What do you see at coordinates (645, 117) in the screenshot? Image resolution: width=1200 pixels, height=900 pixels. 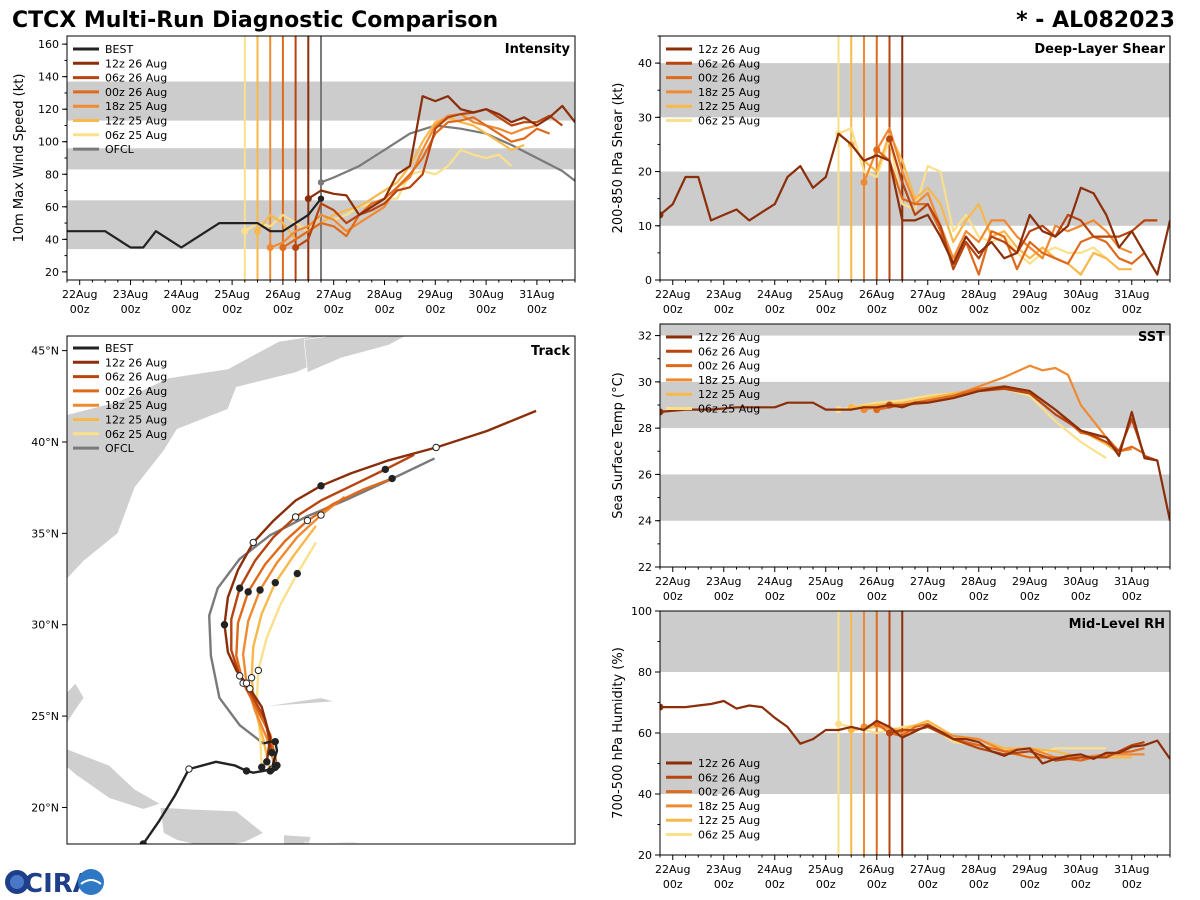 I see `shear-ytick-label: 30` at bounding box center [645, 117].